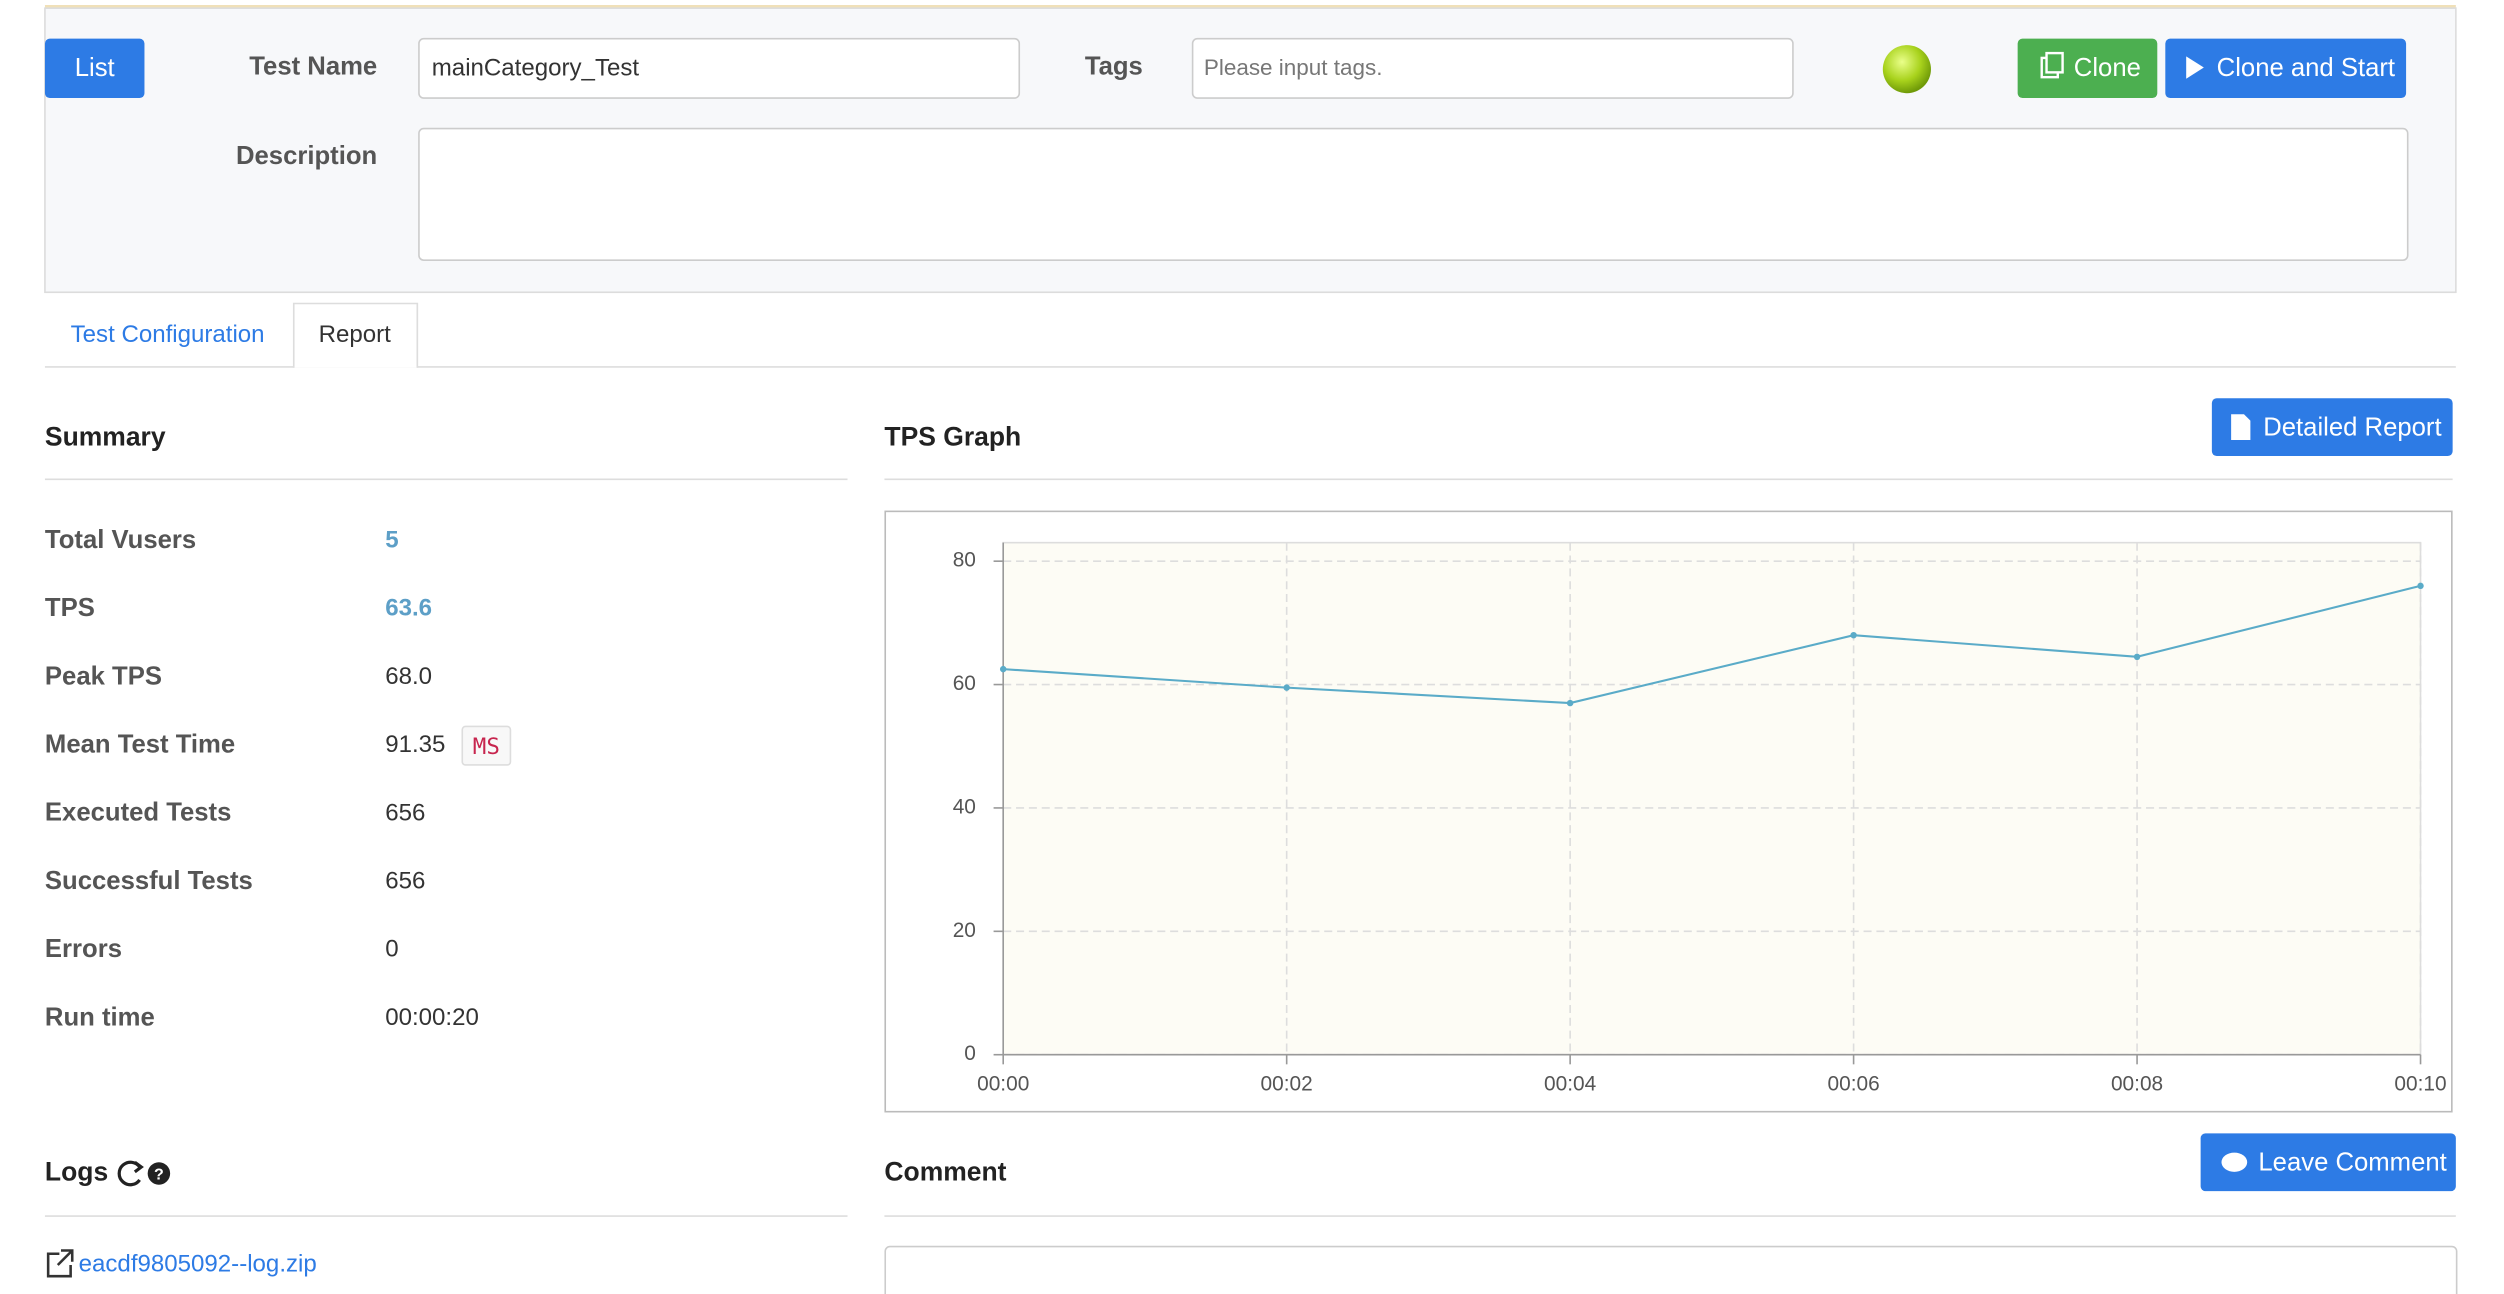 The image size is (2504, 1294). I want to click on clone-icon, so click(2054, 62).